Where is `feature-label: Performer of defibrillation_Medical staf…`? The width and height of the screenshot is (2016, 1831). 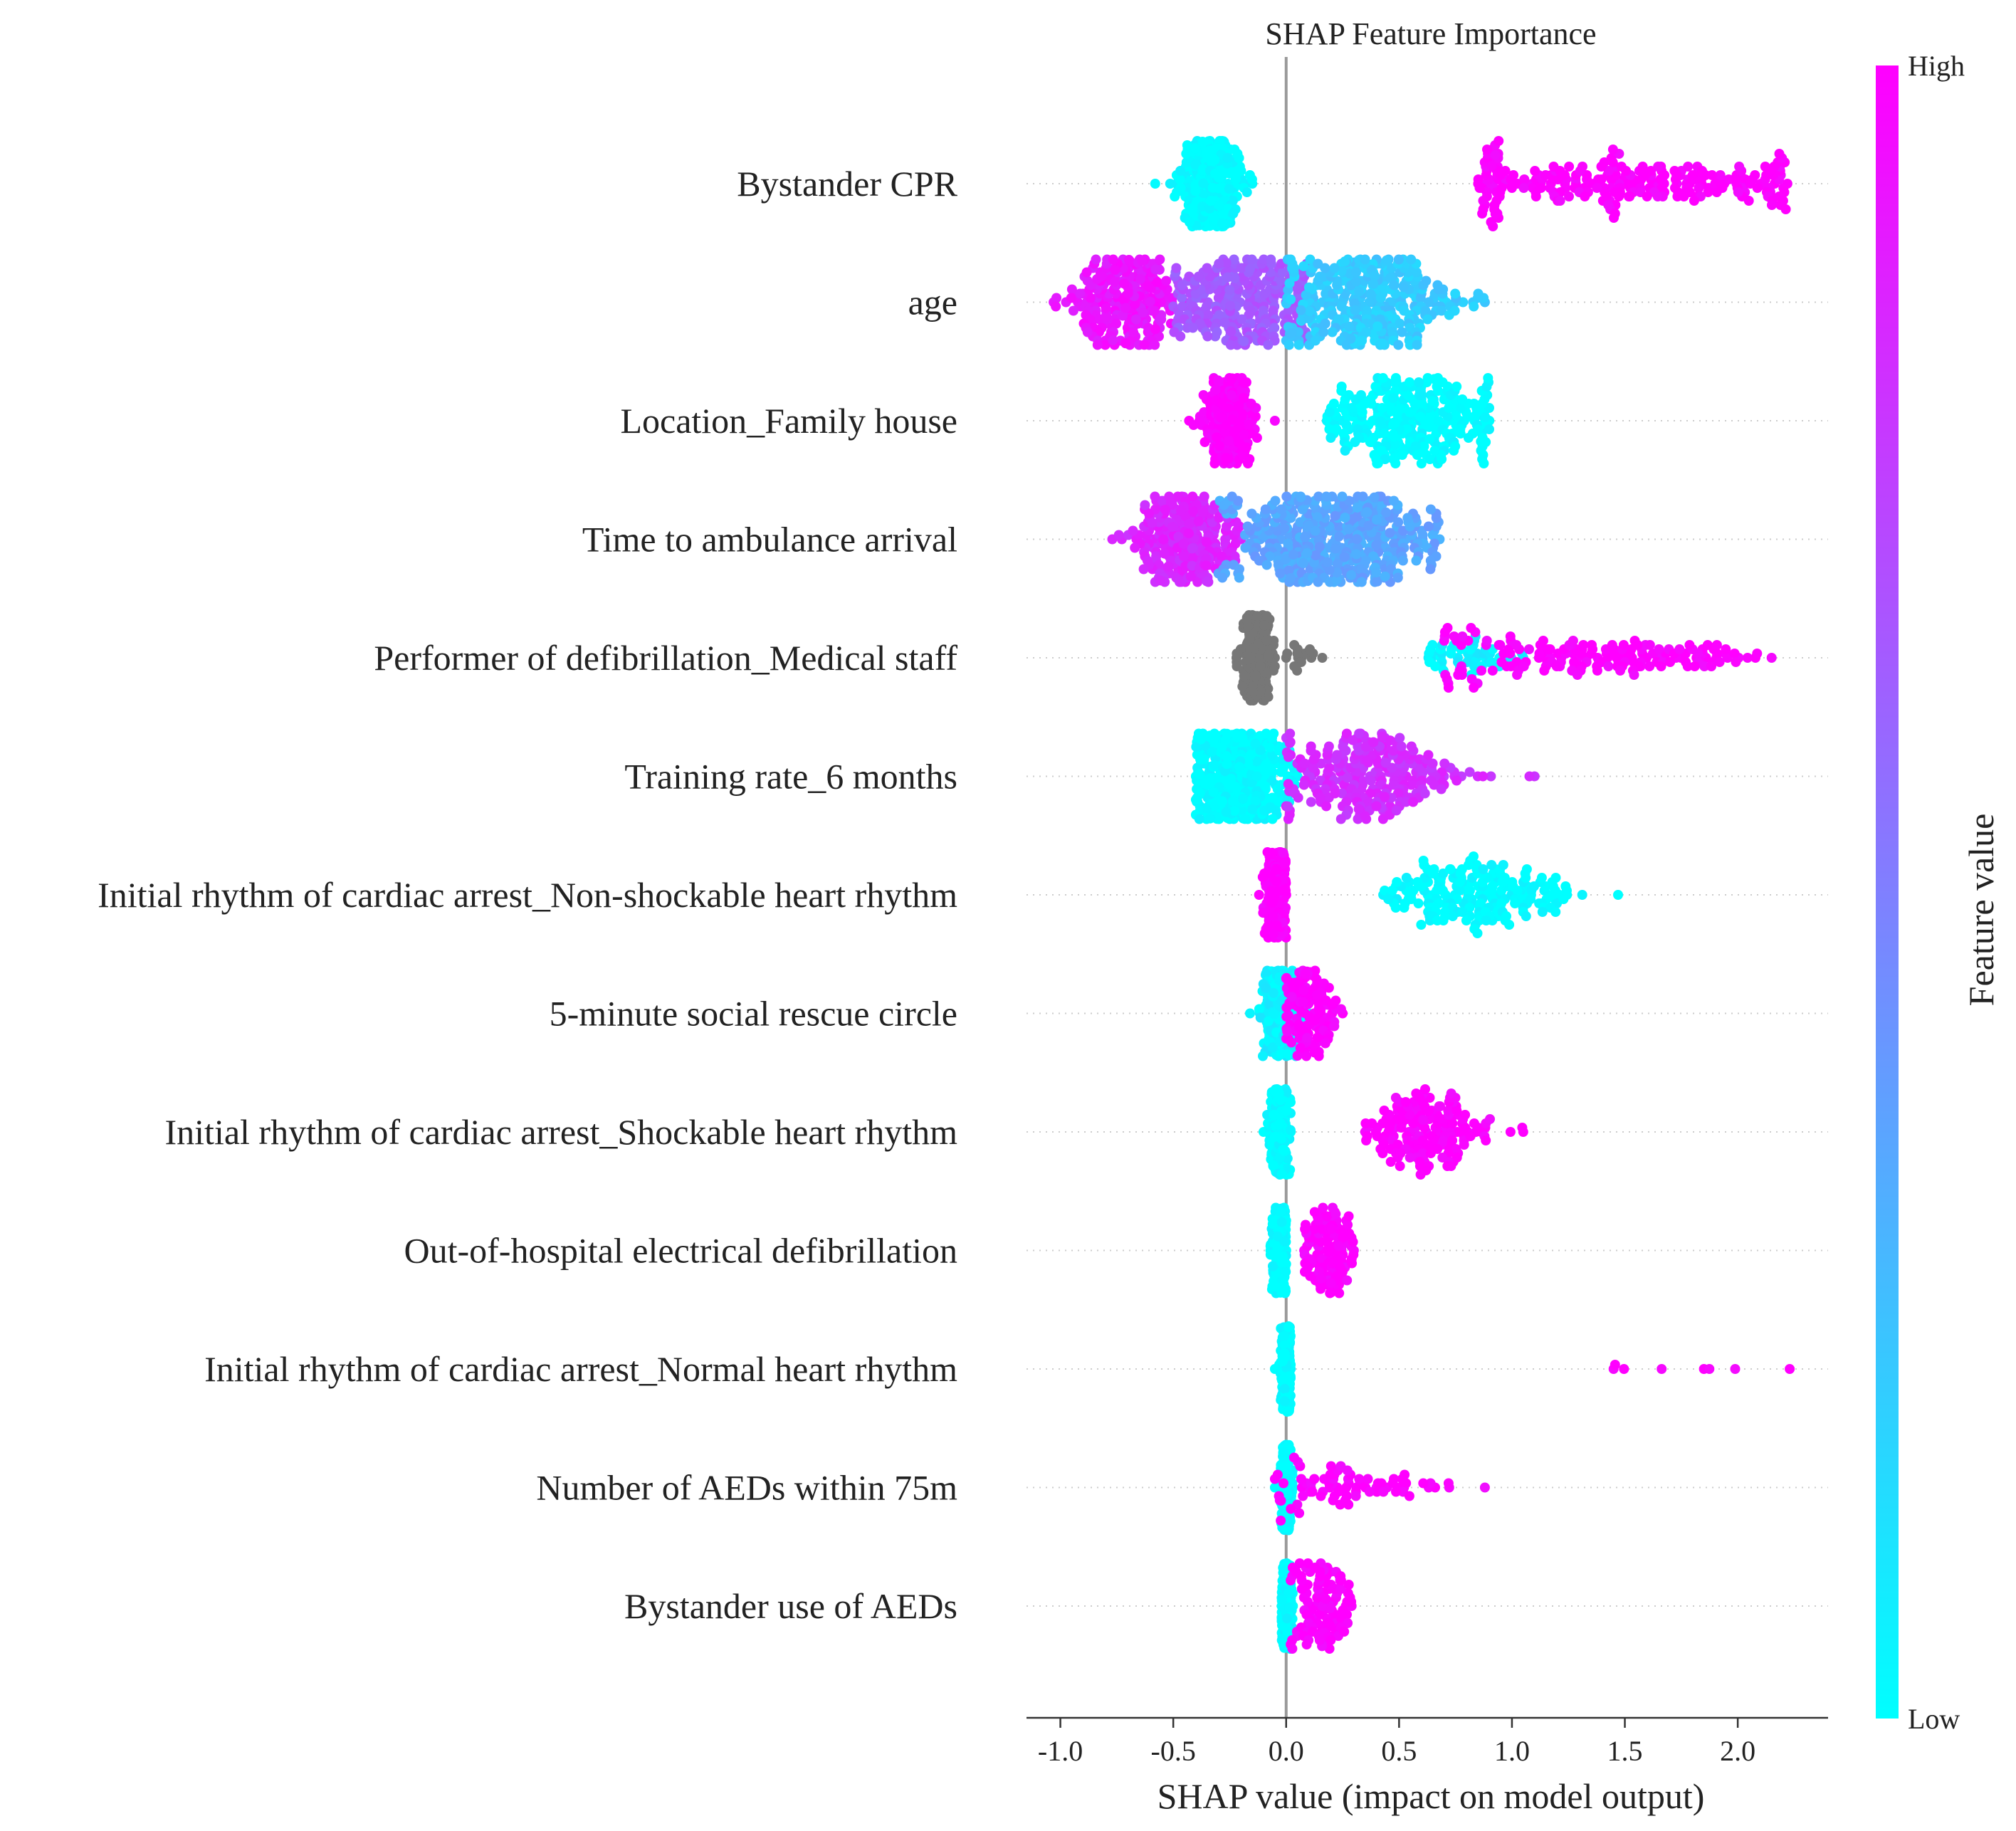
feature-label: Performer of defibrillation_Medical staf… is located at coordinates (665, 658).